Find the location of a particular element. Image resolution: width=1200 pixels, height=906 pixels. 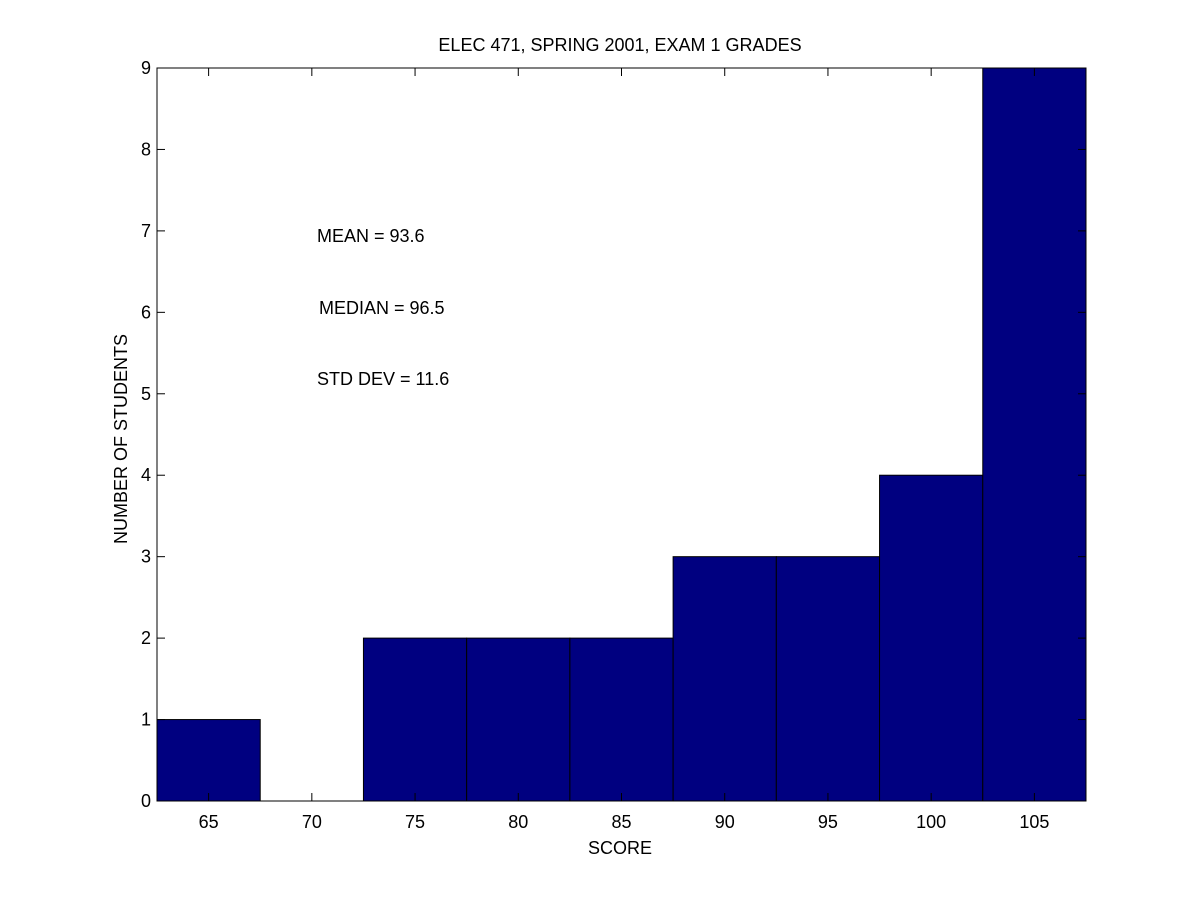

y-tick-label-0: 0 is located at coordinates (146, 801).